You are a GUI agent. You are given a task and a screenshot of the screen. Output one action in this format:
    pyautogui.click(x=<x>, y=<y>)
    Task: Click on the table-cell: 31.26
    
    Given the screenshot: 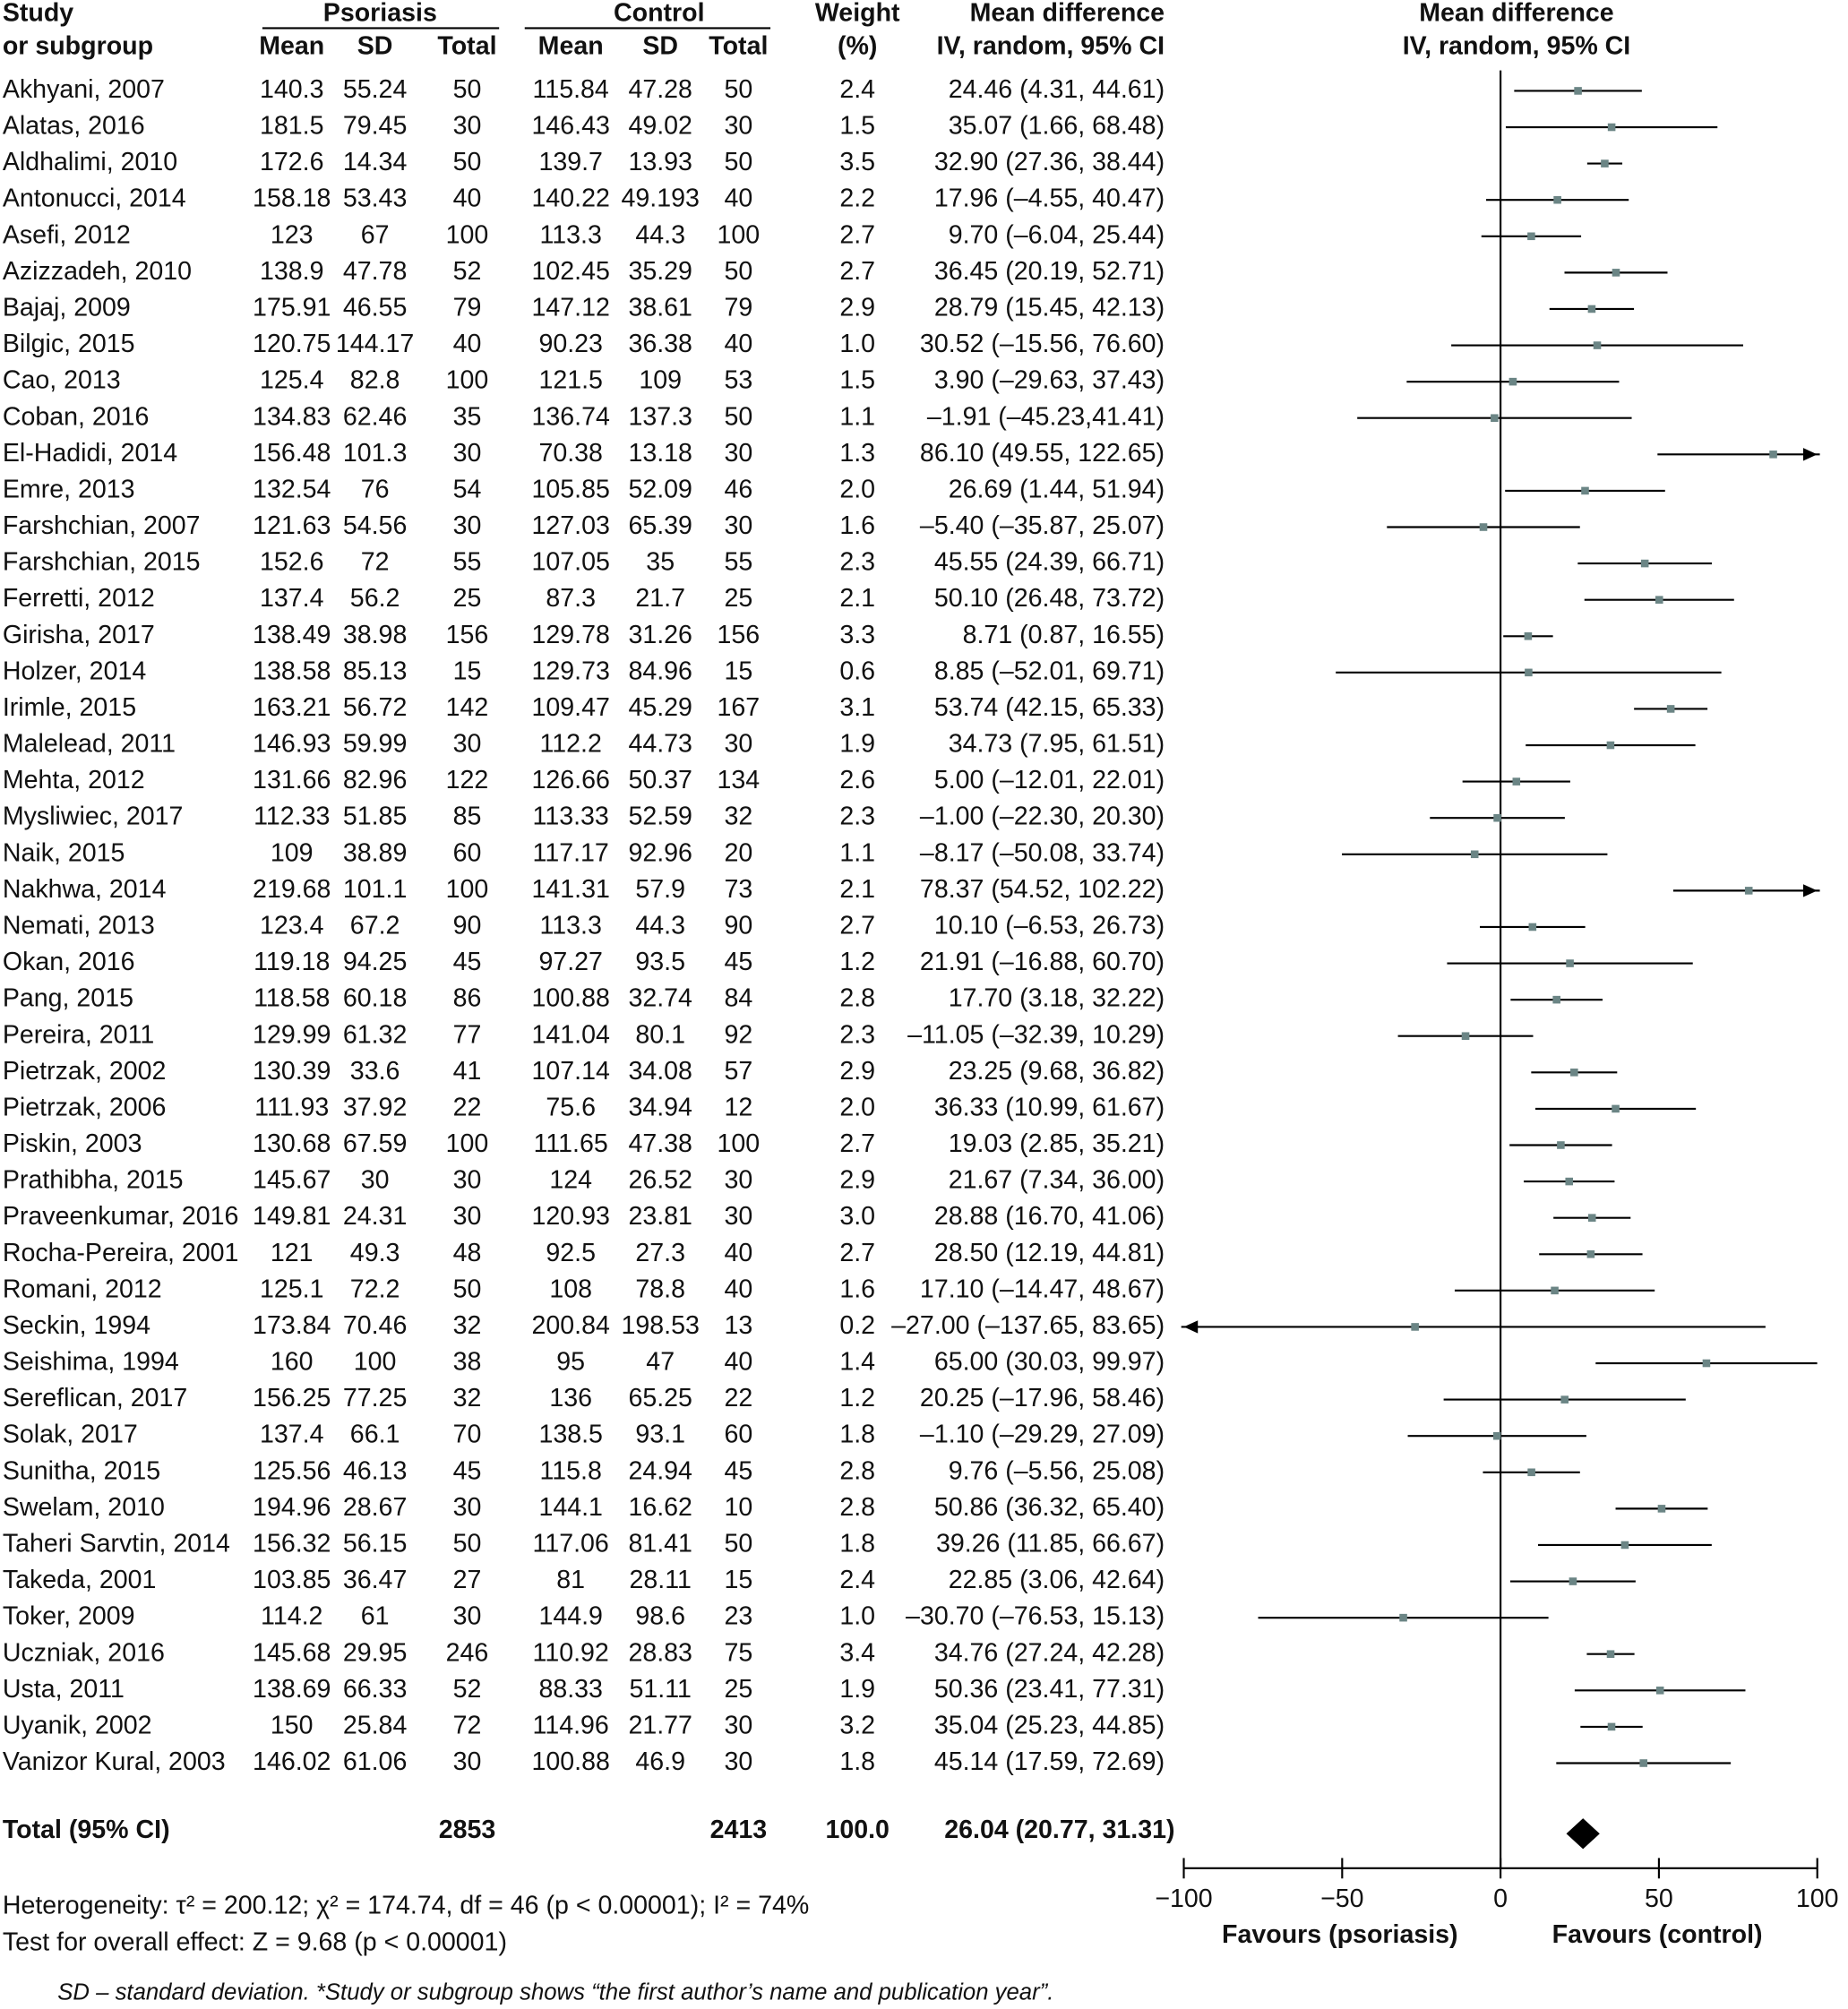 What is the action you would take?
    pyautogui.click(x=660, y=635)
    